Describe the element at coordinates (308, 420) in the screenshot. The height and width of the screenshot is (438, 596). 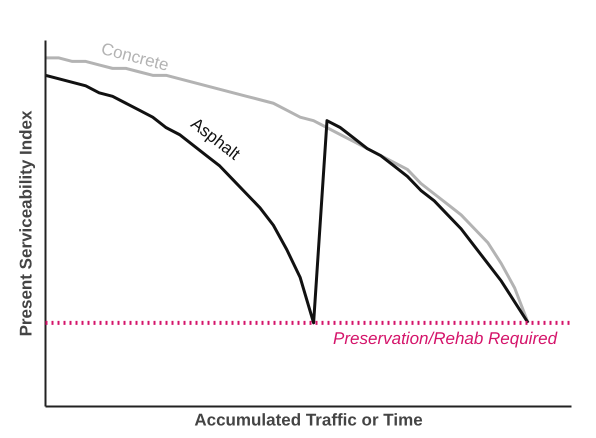
I see `x-axis-title: Accumulated Traffic or Time` at that location.